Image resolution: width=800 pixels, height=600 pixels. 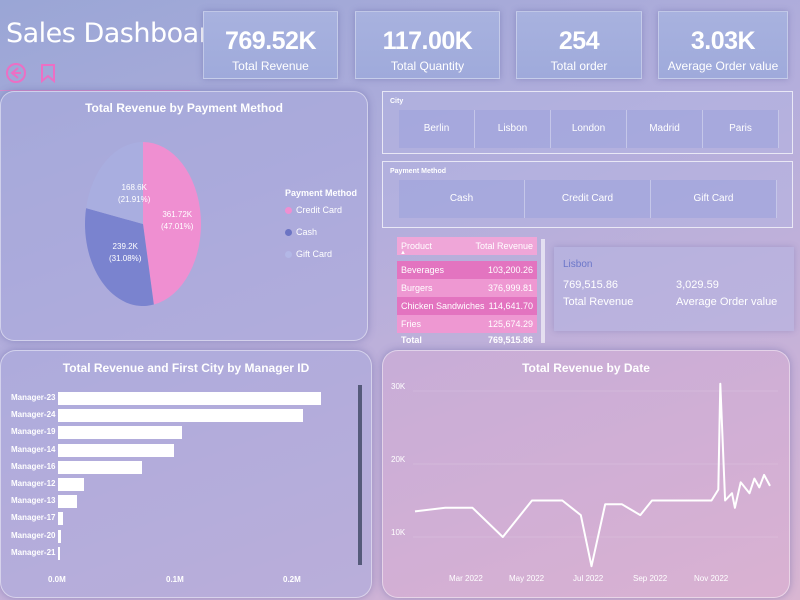 What do you see at coordinates (467, 288) in the screenshot?
I see `table-row: Burgers 376,999.81` at bounding box center [467, 288].